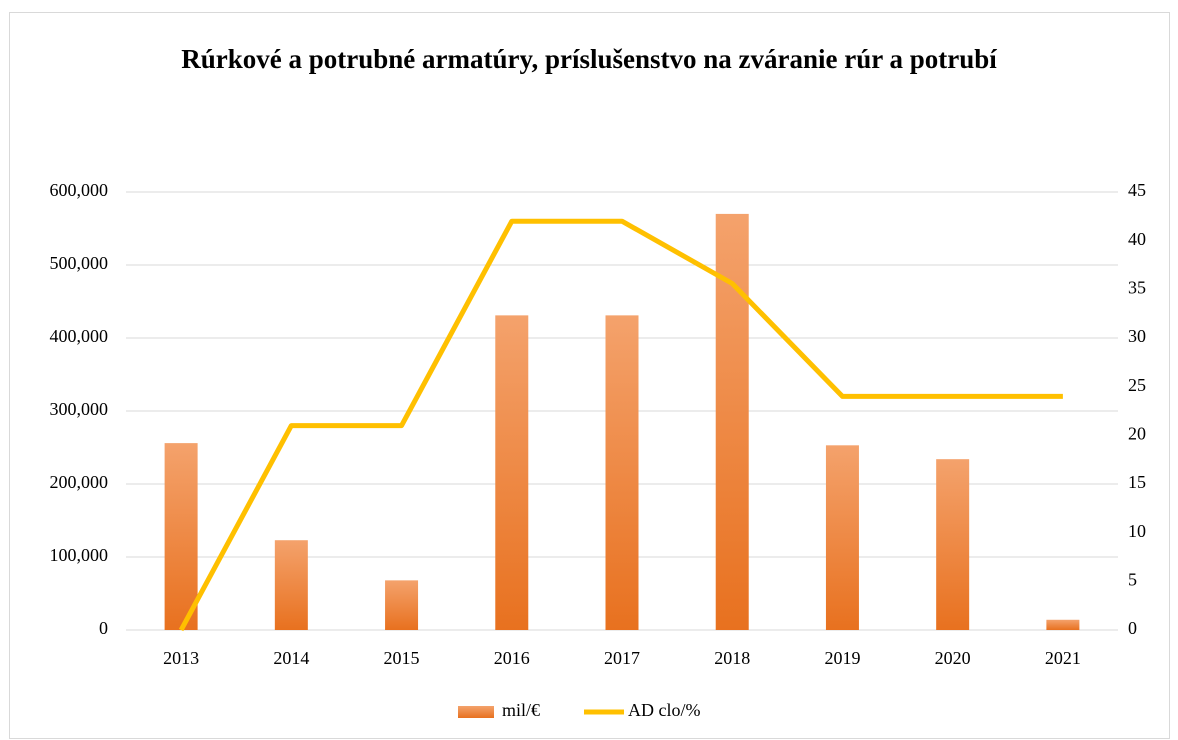 This screenshot has width=1178, height=740. What do you see at coordinates (291, 658) in the screenshot?
I see `x-tick-label: 2014` at bounding box center [291, 658].